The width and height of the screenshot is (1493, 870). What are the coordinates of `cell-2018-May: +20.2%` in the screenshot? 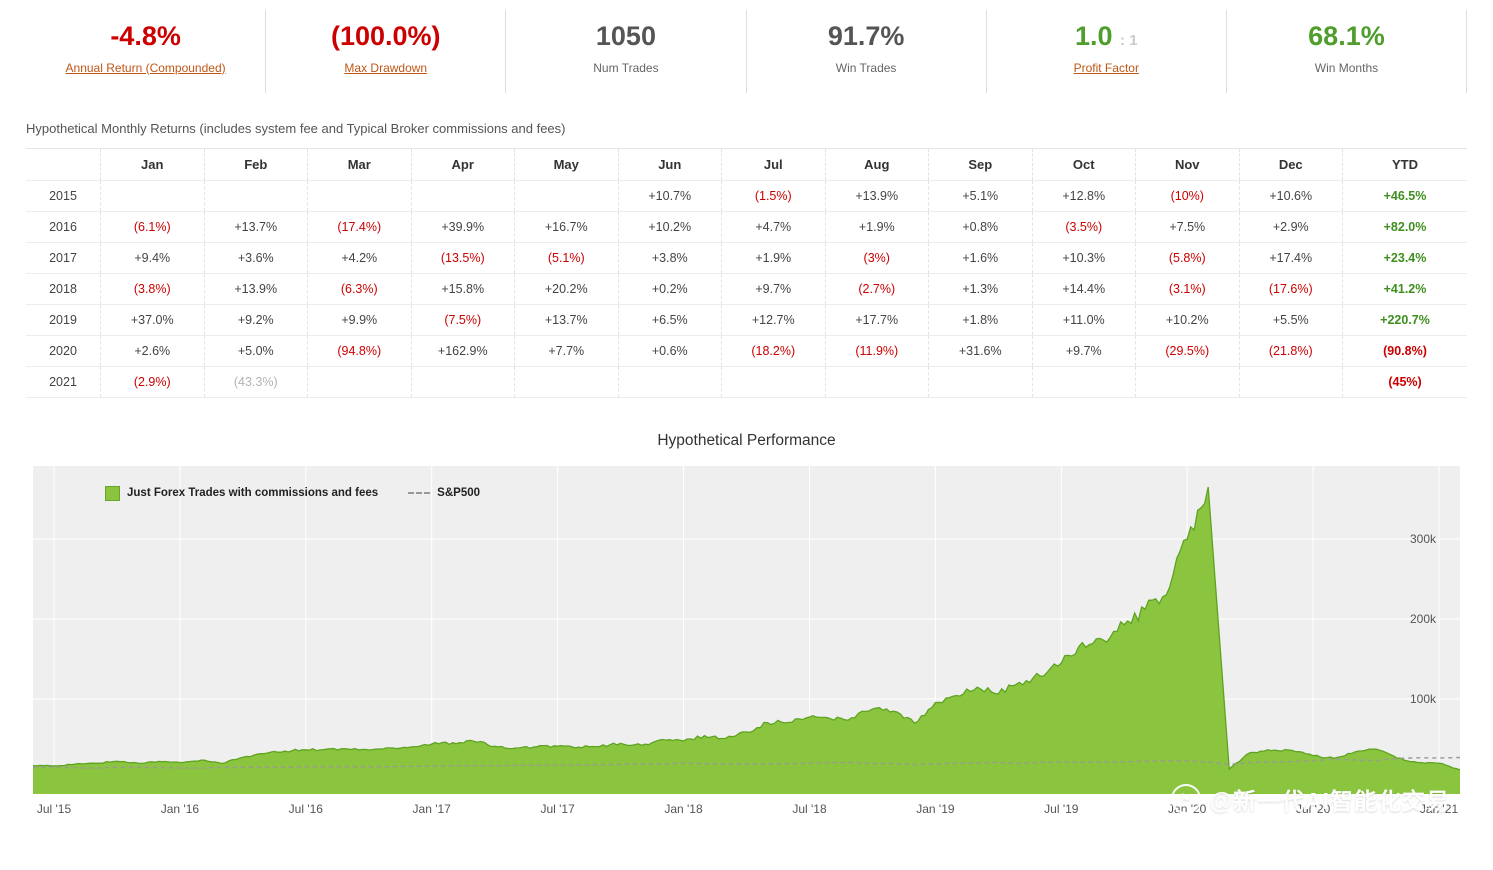 It's located at (566, 288).